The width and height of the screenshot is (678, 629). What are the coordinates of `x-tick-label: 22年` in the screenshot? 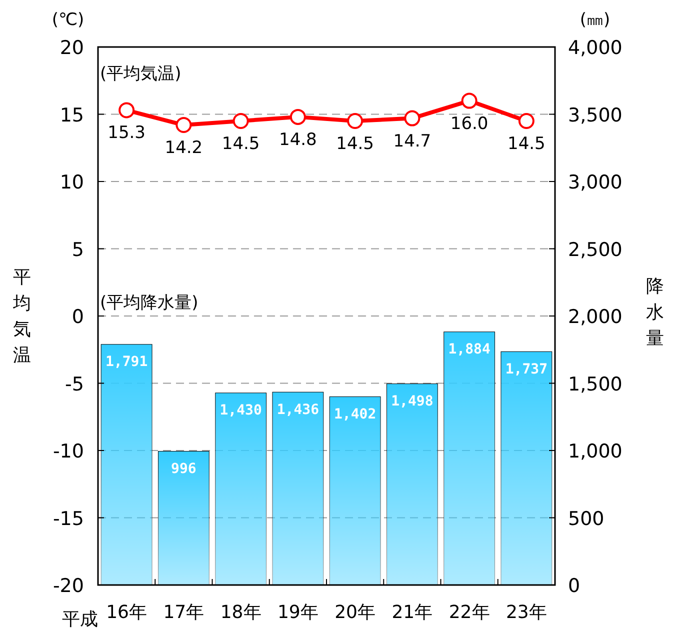 It's located at (469, 612).